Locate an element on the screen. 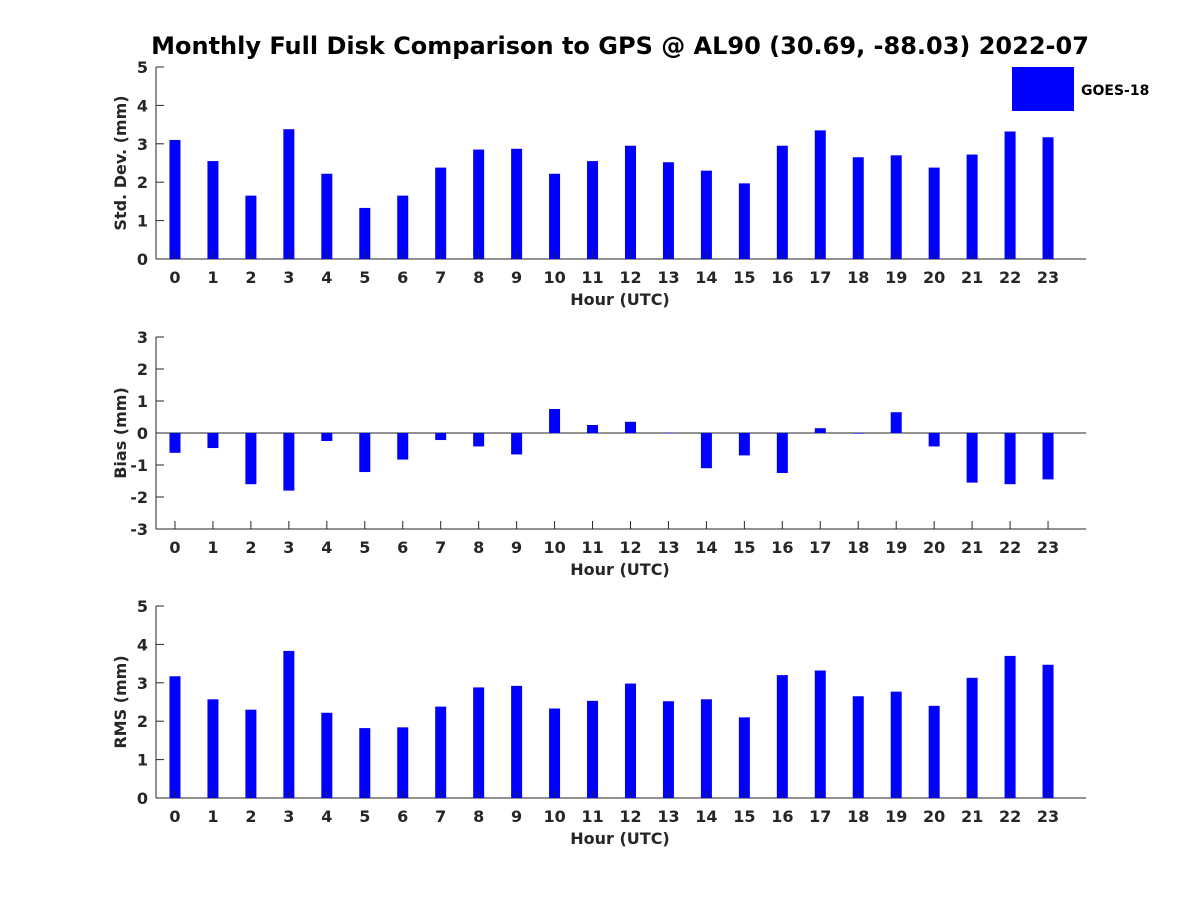 The image size is (1200, 900). y-tick-label: -3 is located at coordinates (139, 529).